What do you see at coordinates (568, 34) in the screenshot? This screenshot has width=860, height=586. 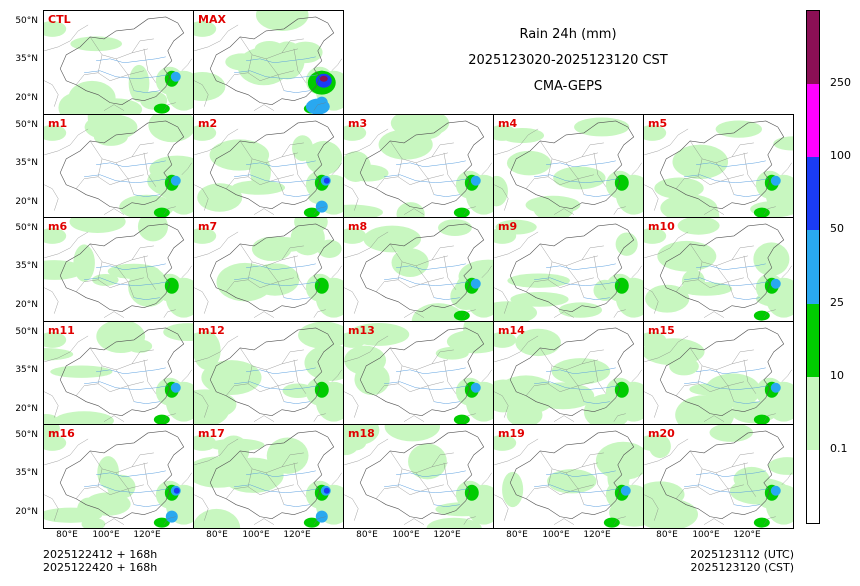 I see `title-line-1: Rain 24h (mm)` at bounding box center [568, 34].